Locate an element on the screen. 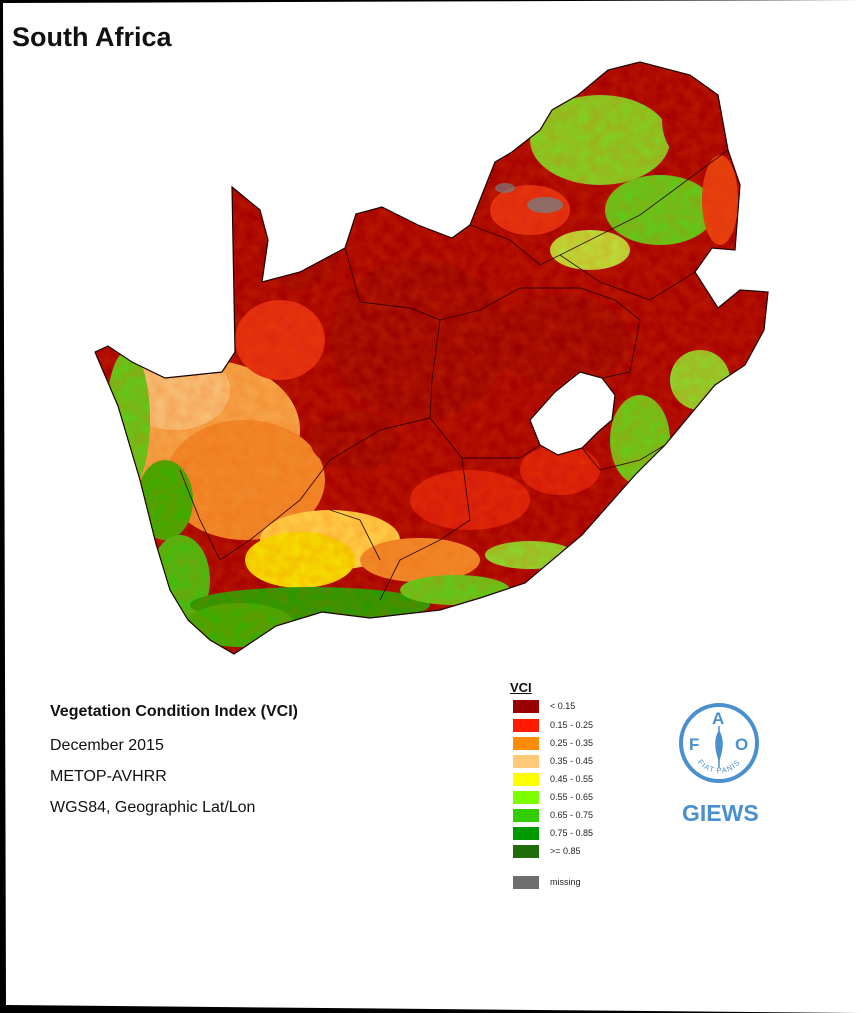  legend-label: < 0.15 is located at coordinates (563, 706).